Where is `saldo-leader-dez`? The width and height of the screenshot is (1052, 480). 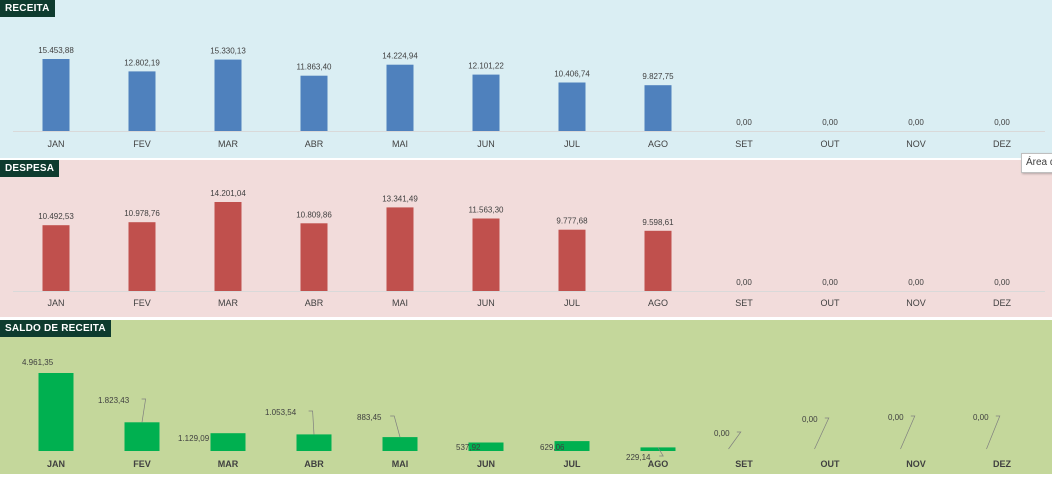
saldo-leader-dez is located at coordinates (993, 432).